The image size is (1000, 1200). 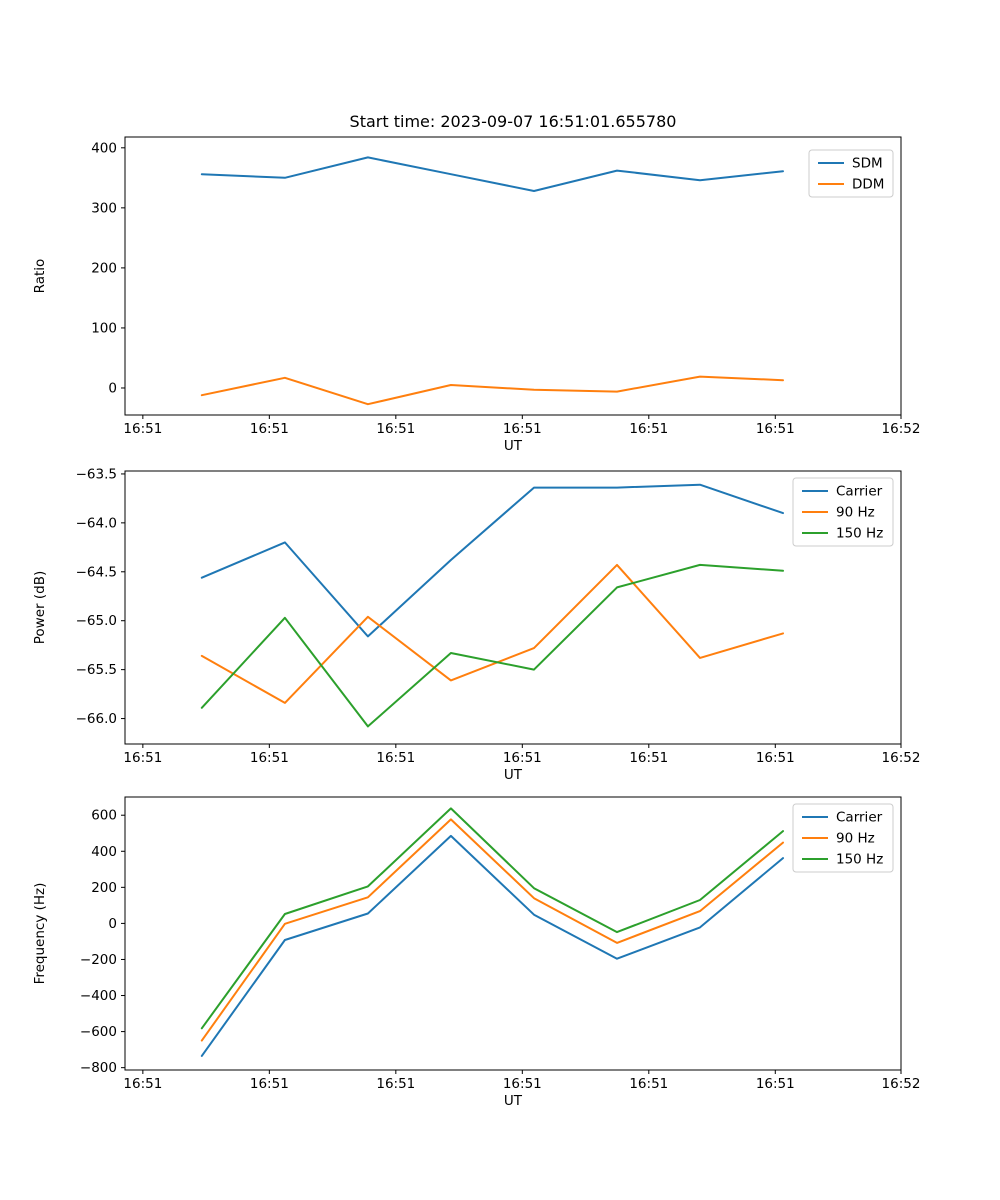 What do you see at coordinates (868, 185) in the screenshot?
I see `legend-label: DDM` at bounding box center [868, 185].